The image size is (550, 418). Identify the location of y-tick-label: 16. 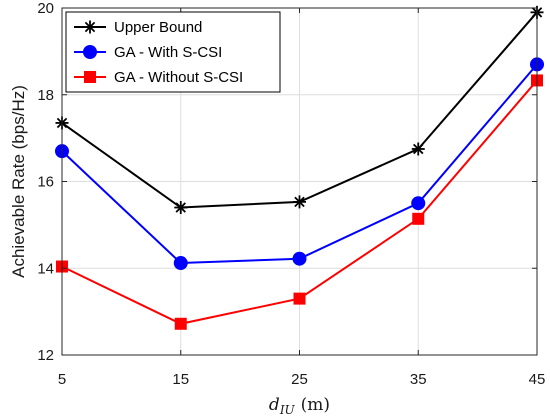
(45, 182).